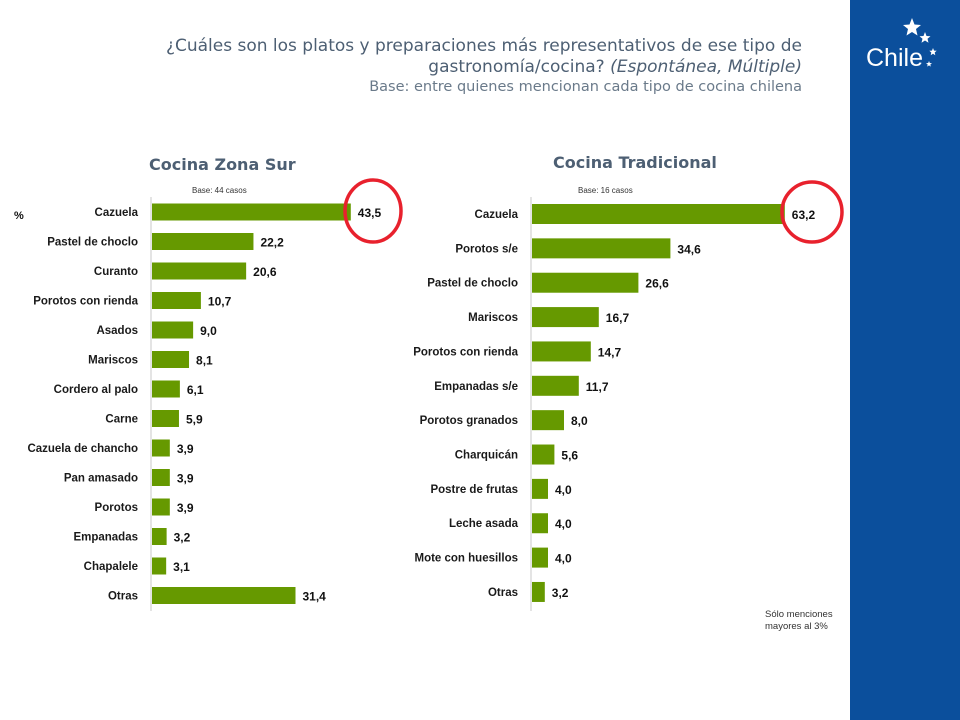 This screenshot has height=720, width=960. Describe the element at coordinates (117, 331) in the screenshot. I see `category-label-asados: Asados` at that location.